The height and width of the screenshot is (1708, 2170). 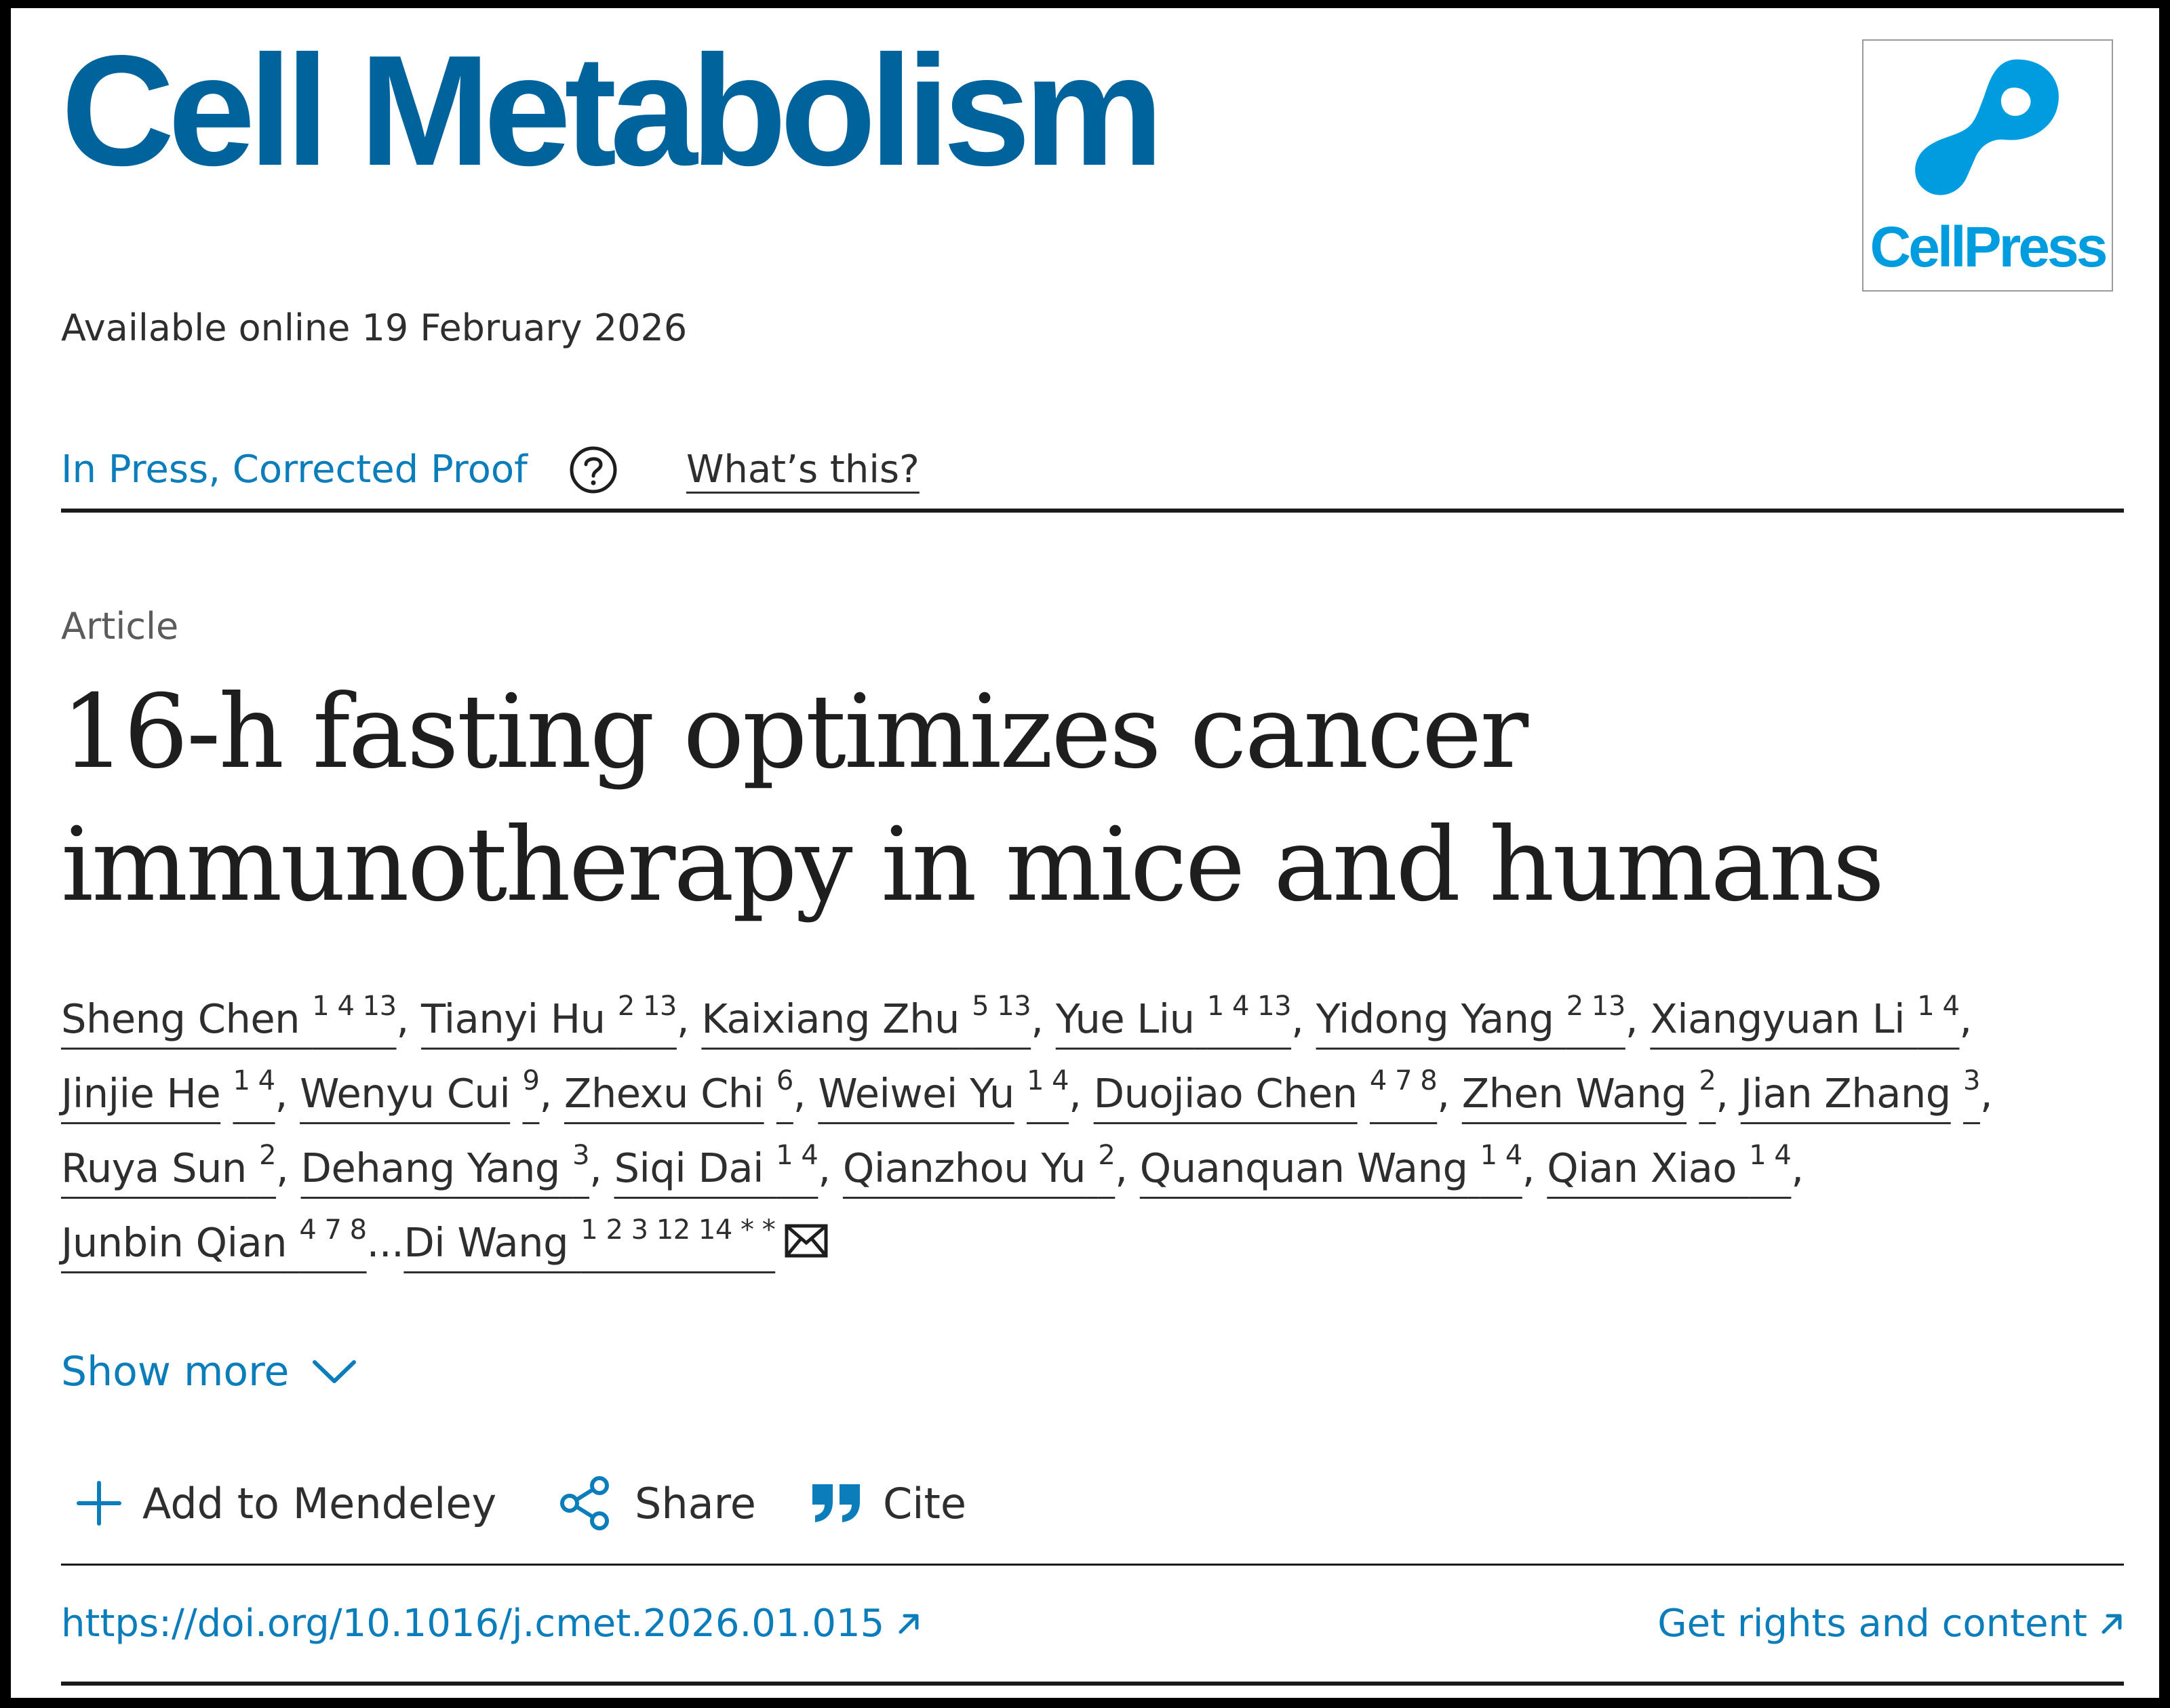 What do you see at coordinates (335, 1371) in the screenshot?
I see `chevron-down-icon` at bounding box center [335, 1371].